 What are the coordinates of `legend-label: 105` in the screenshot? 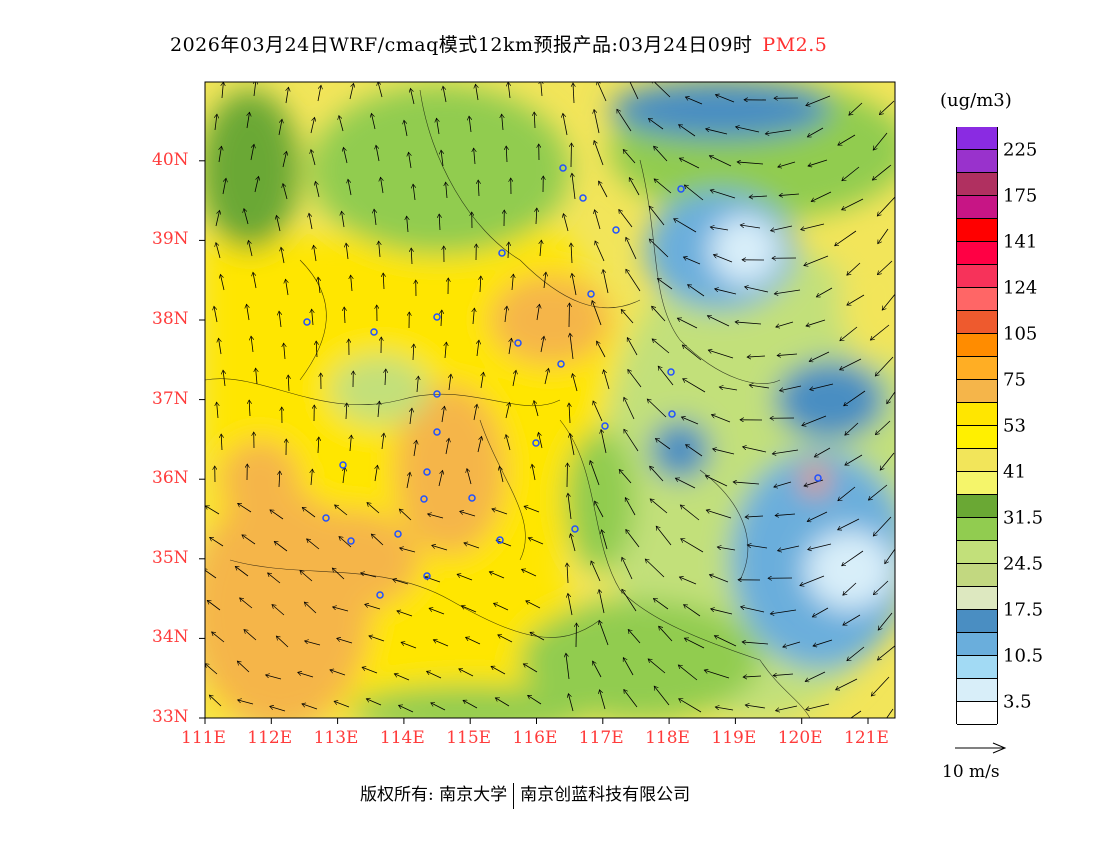 It's located at (1020, 334).